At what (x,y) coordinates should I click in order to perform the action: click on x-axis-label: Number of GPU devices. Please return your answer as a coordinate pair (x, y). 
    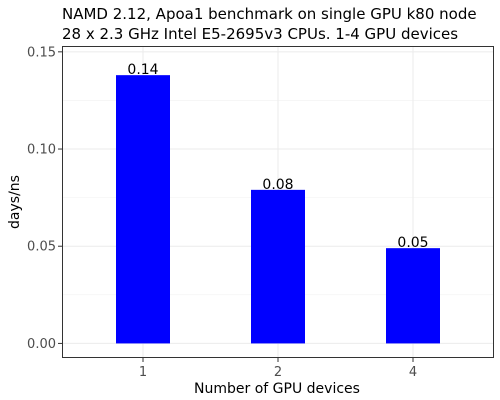
    Looking at the image, I should click on (277, 389).